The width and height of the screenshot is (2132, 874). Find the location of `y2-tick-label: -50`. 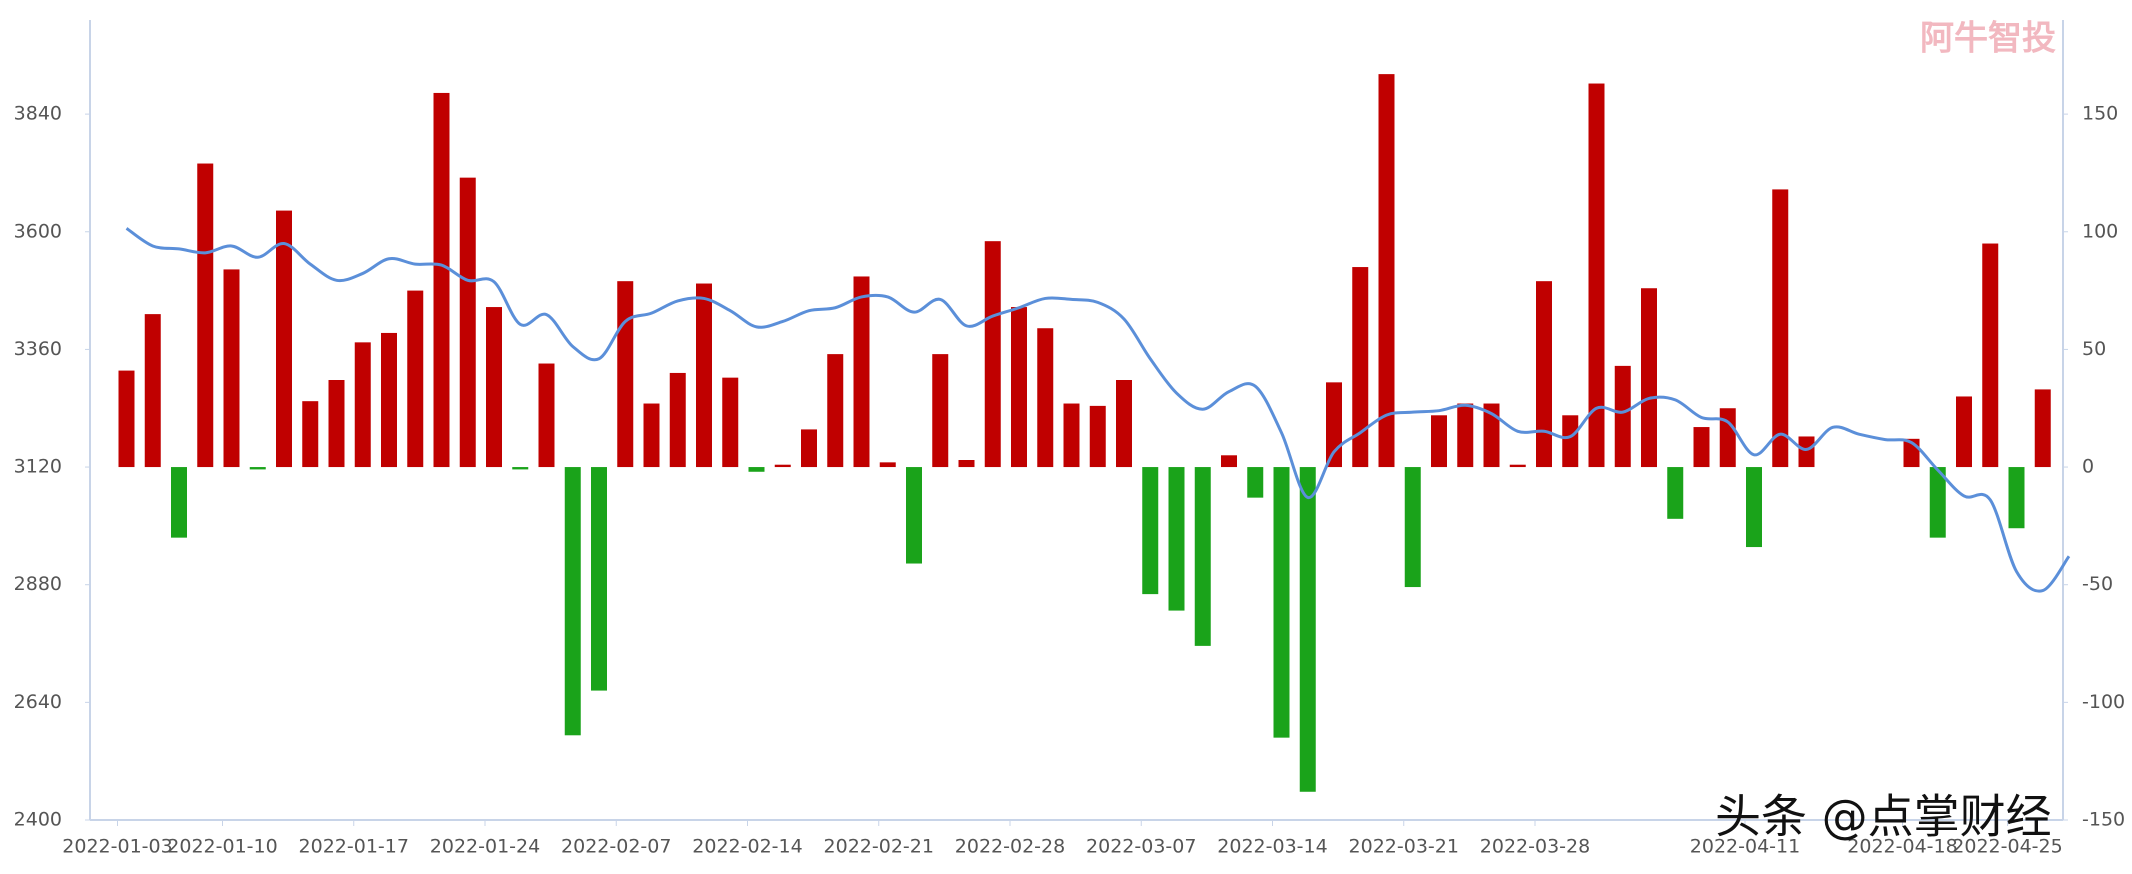

y2-tick-label: -50 is located at coordinates (2097, 584).